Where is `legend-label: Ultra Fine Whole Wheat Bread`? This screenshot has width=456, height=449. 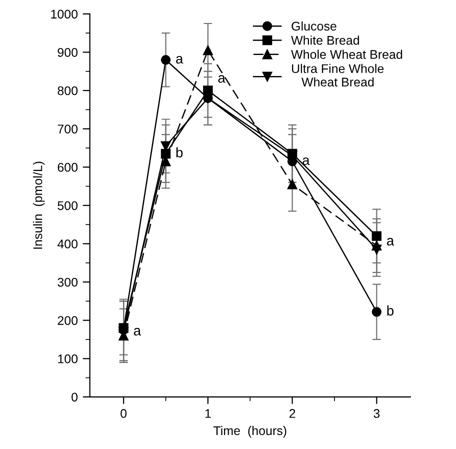
legend-label: Ultra Fine Whole Wheat Bread is located at coordinates (338, 75).